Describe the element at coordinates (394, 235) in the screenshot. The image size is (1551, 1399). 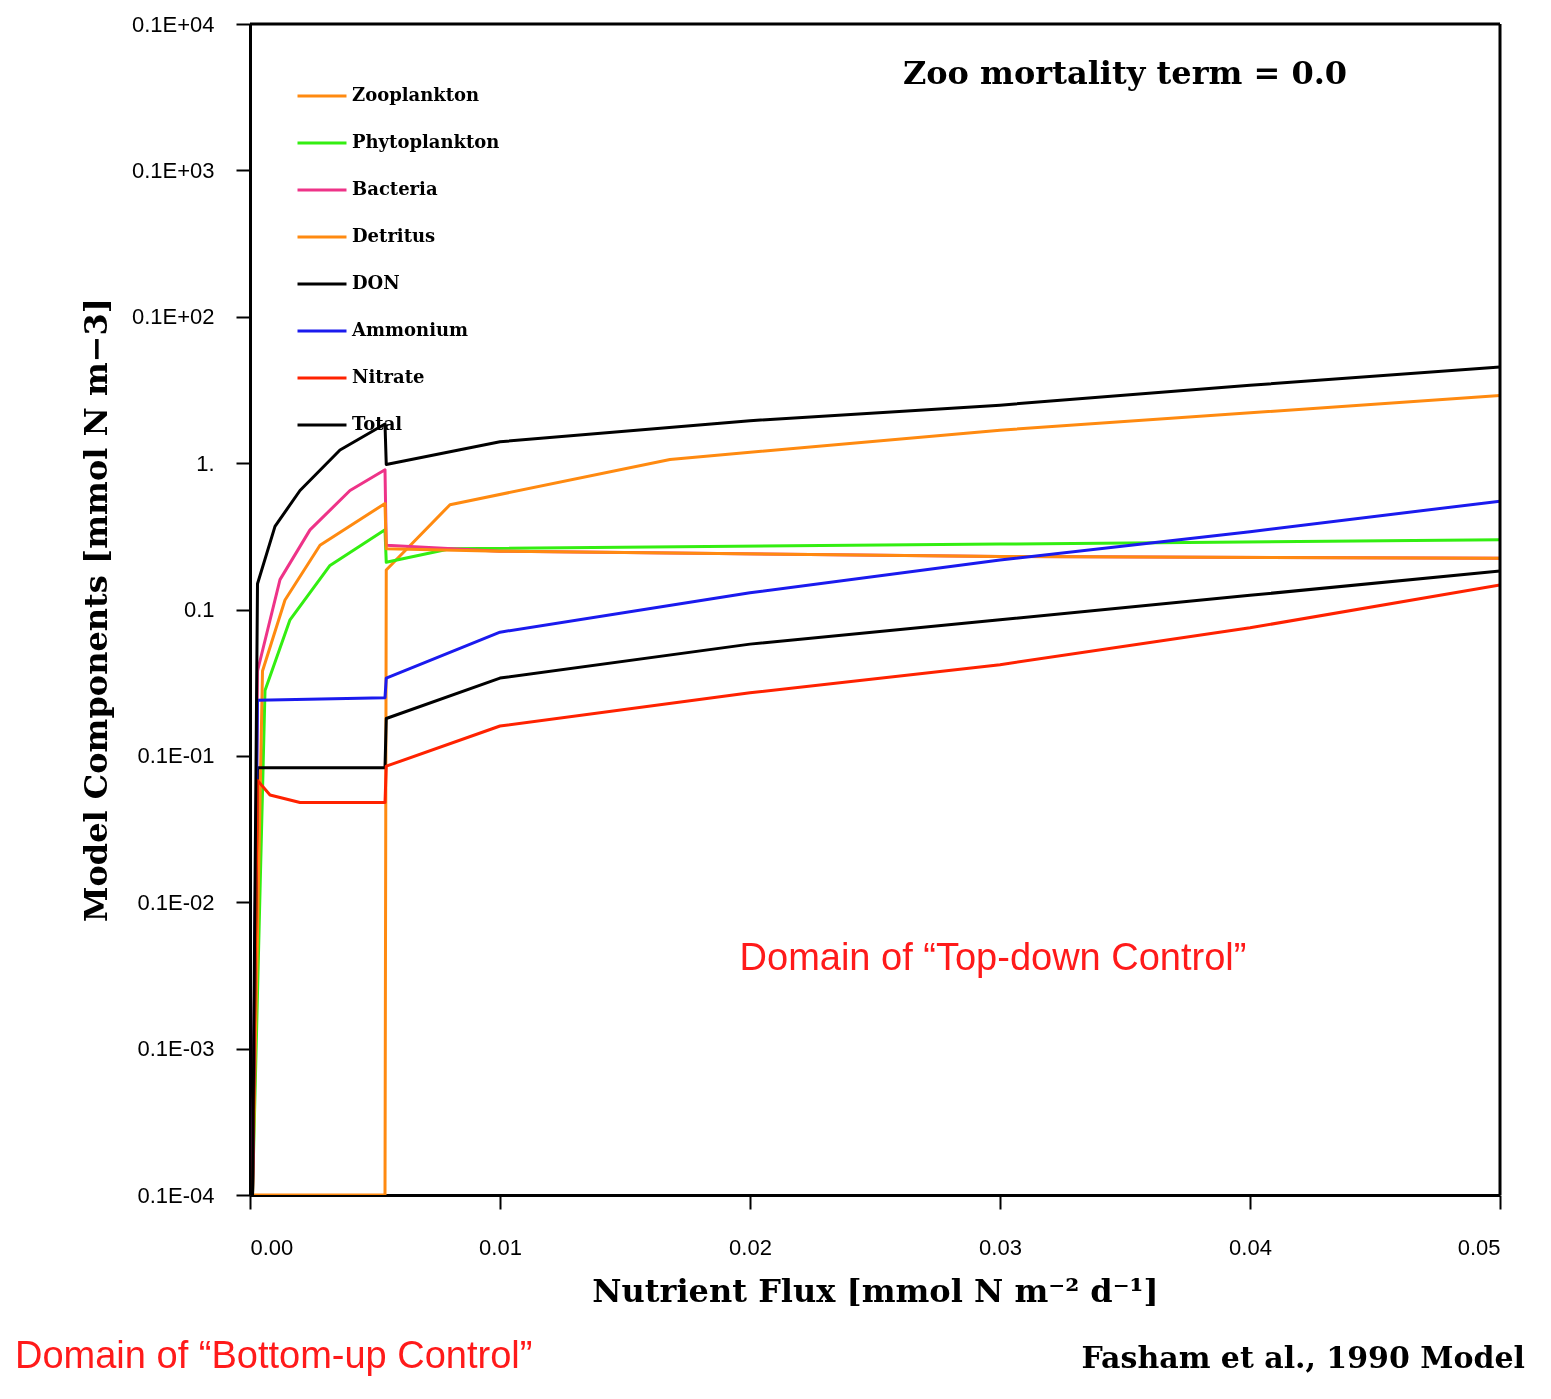
I see `legend-label: Detritus` at that location.